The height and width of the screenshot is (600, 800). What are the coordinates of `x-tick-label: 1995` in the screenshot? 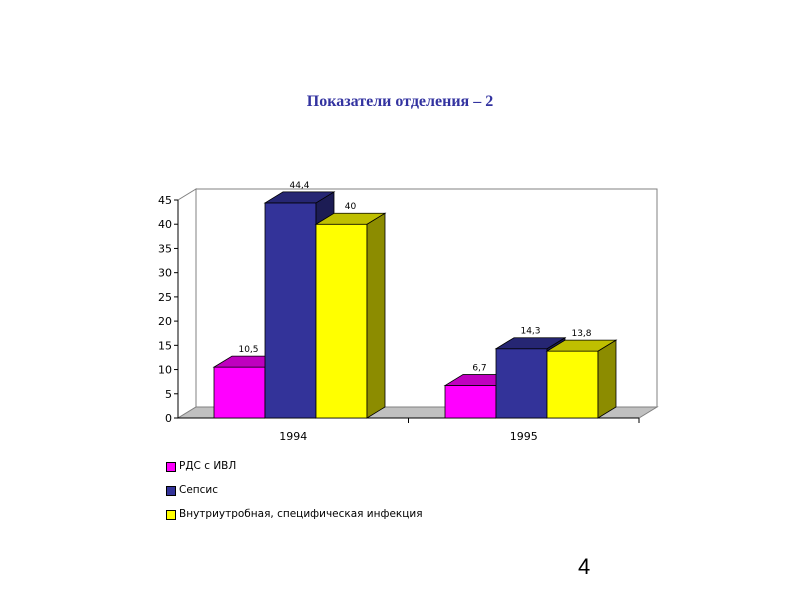 It's located at (524, 436).